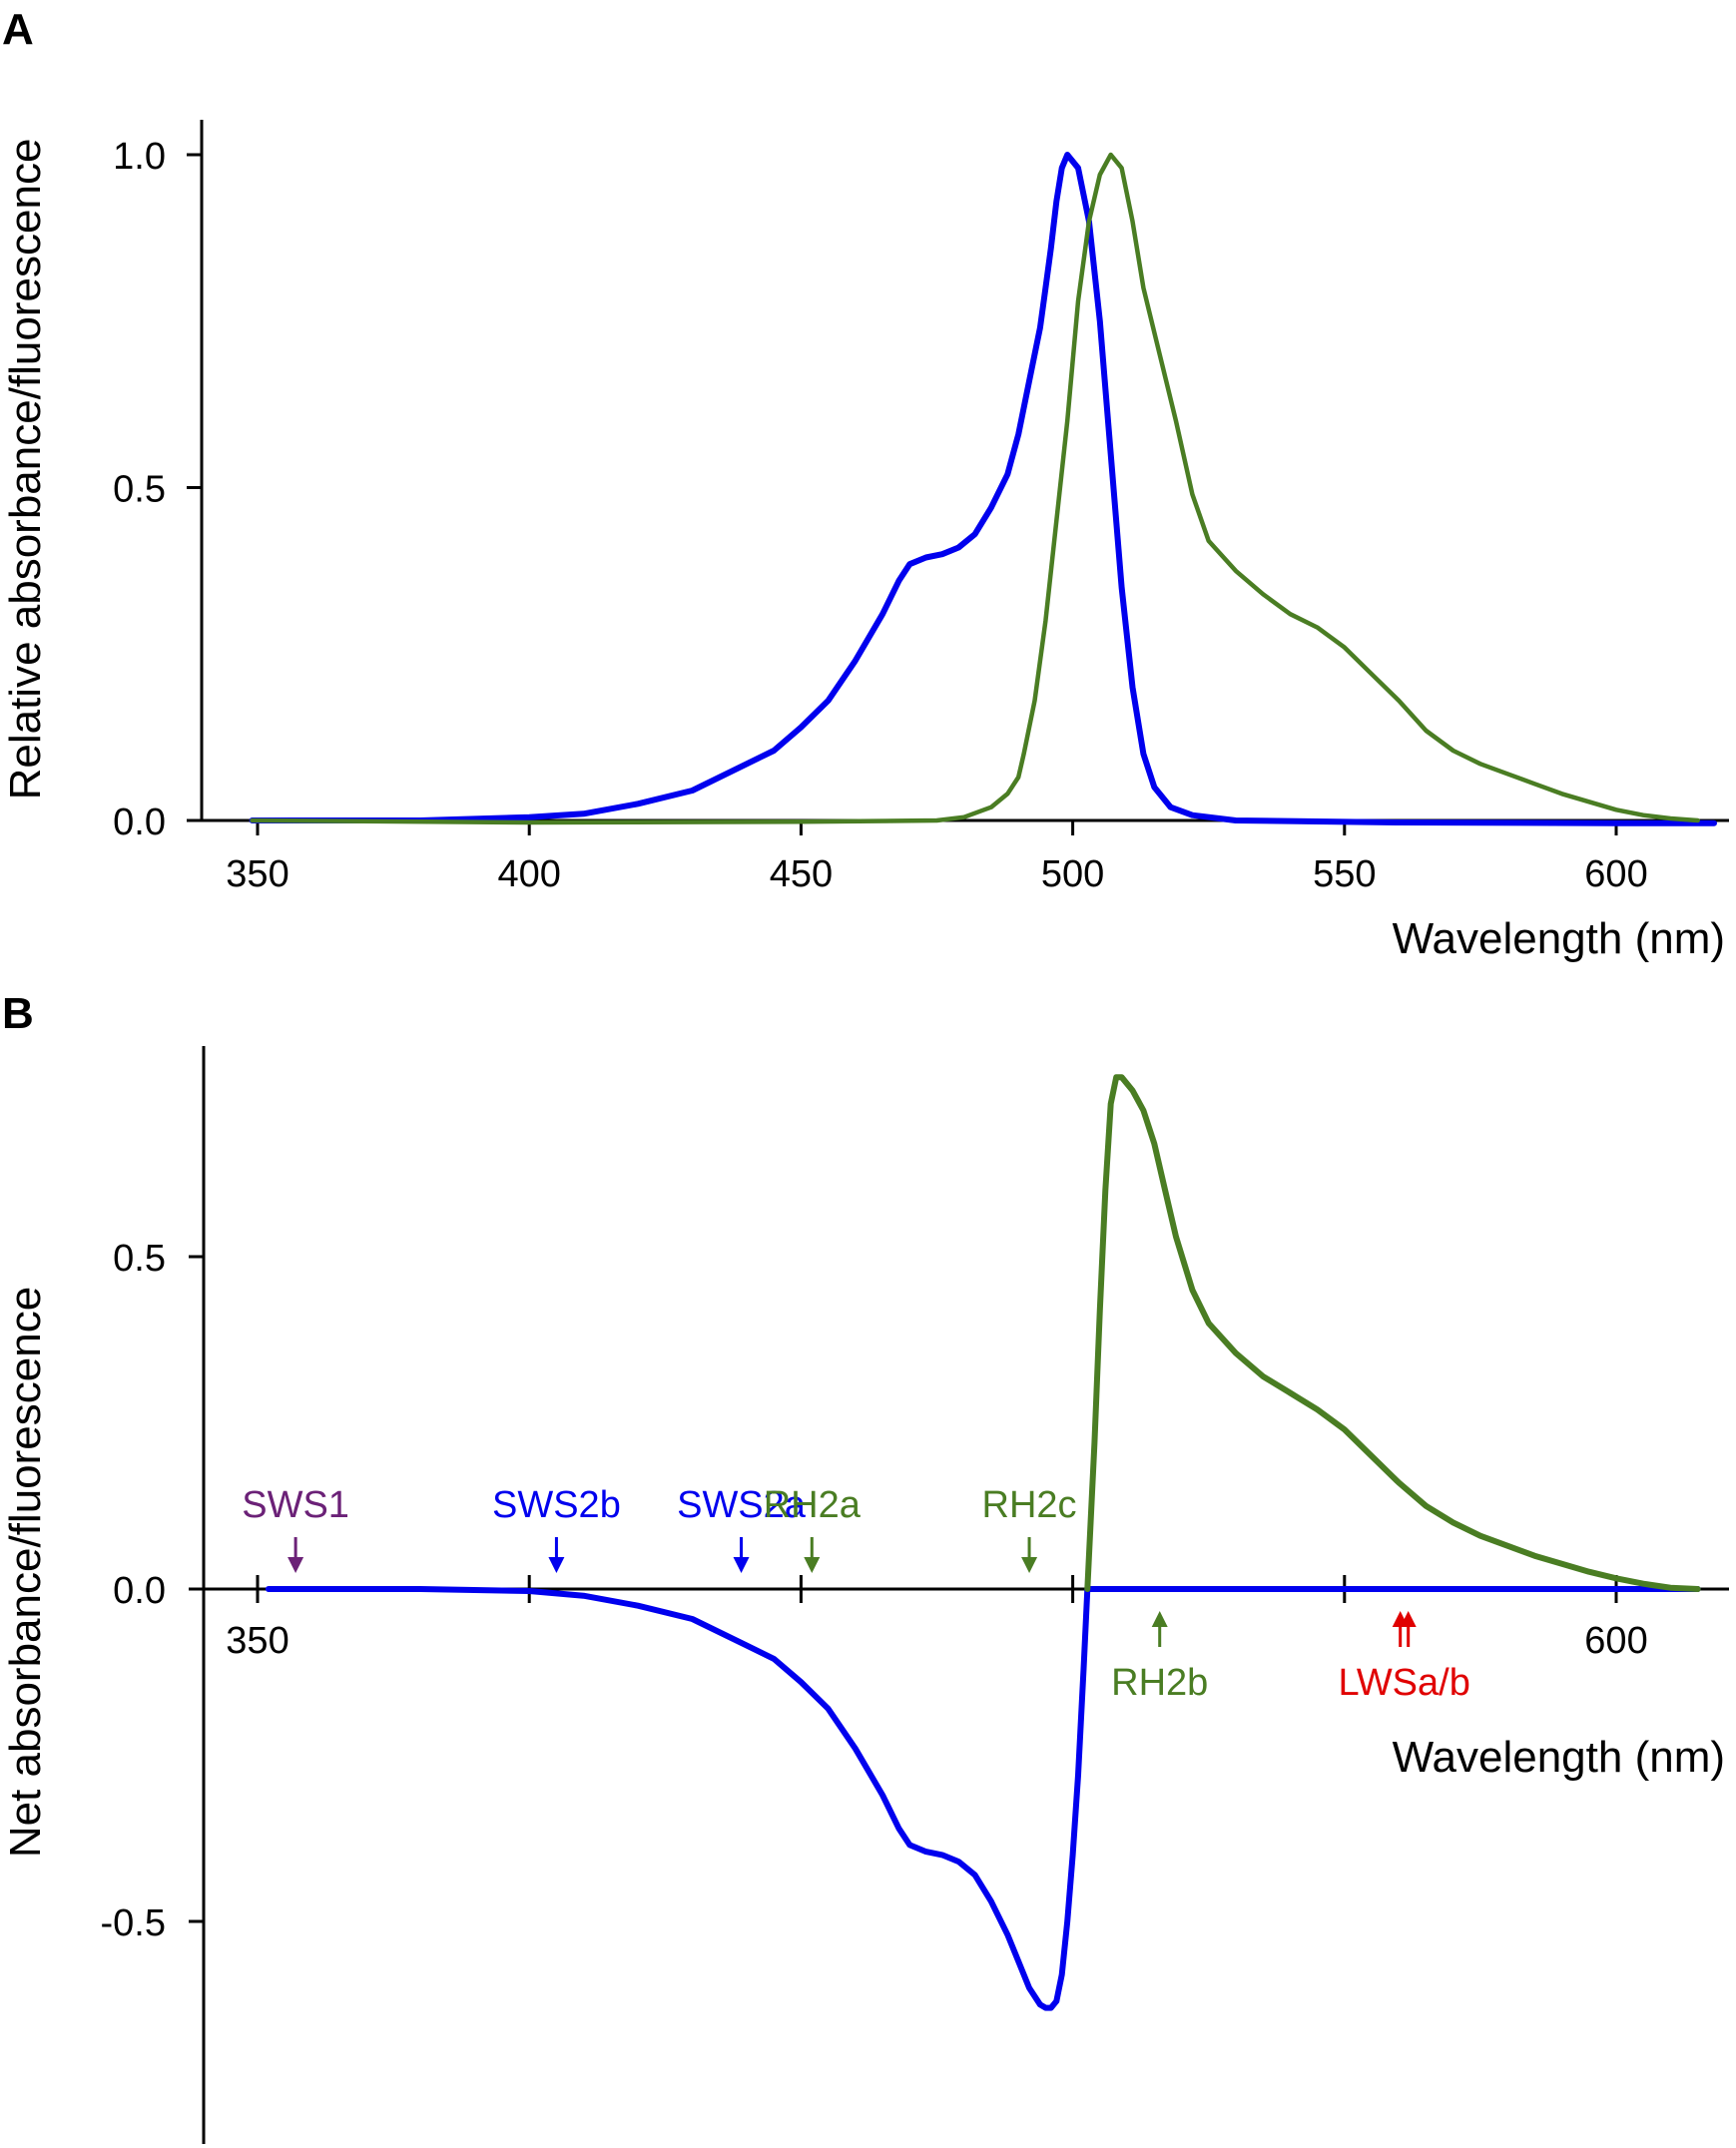 Image resolution: width=1736 pixels, height=2148 pixels. What do you see at coordinates (1408, 1619) in the screenshot?
I see `annotation-arrowhead-lwsa-b` at bounding box center [1408, 1619].